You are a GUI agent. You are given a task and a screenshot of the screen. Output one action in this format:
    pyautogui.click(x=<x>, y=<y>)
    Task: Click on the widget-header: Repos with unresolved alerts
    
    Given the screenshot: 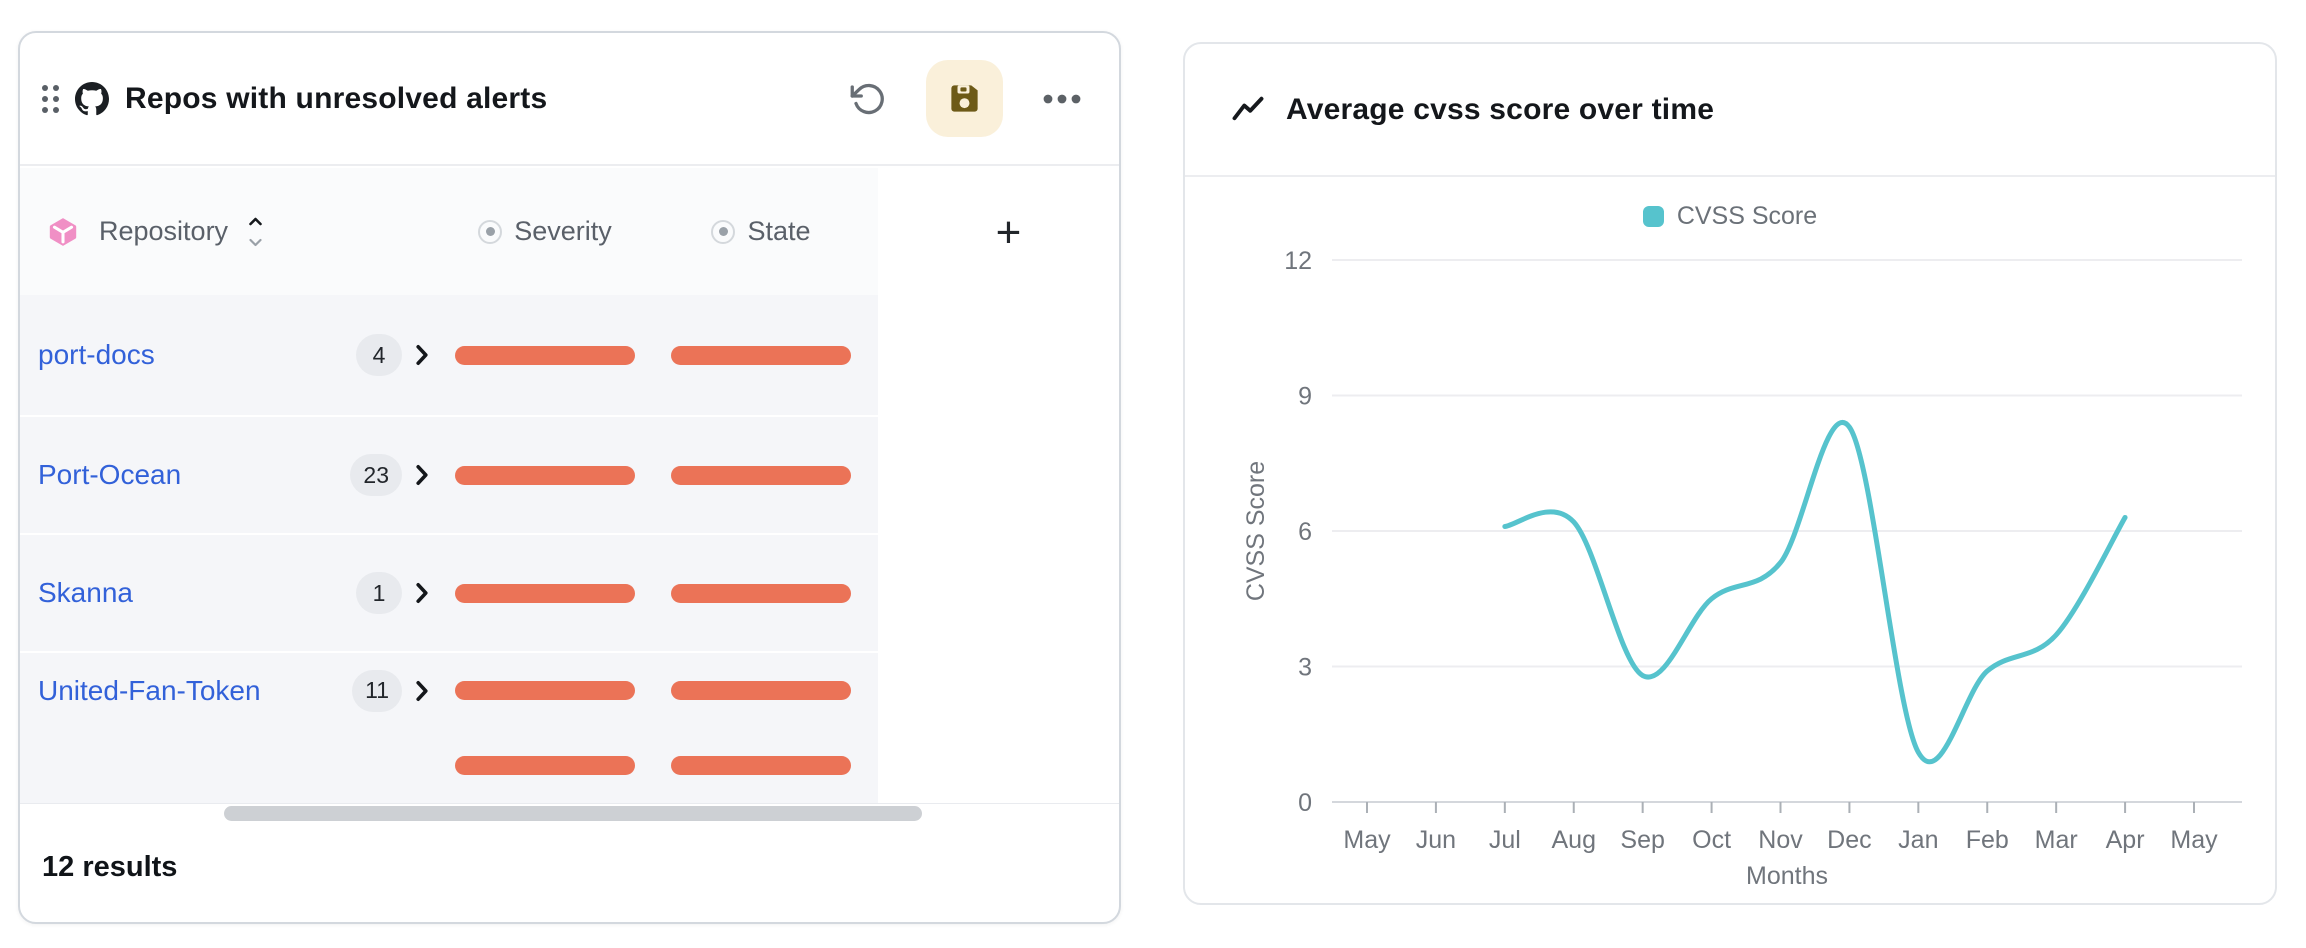 What is the action you would take?
    pyautogui.click(x=569, y=99)
    